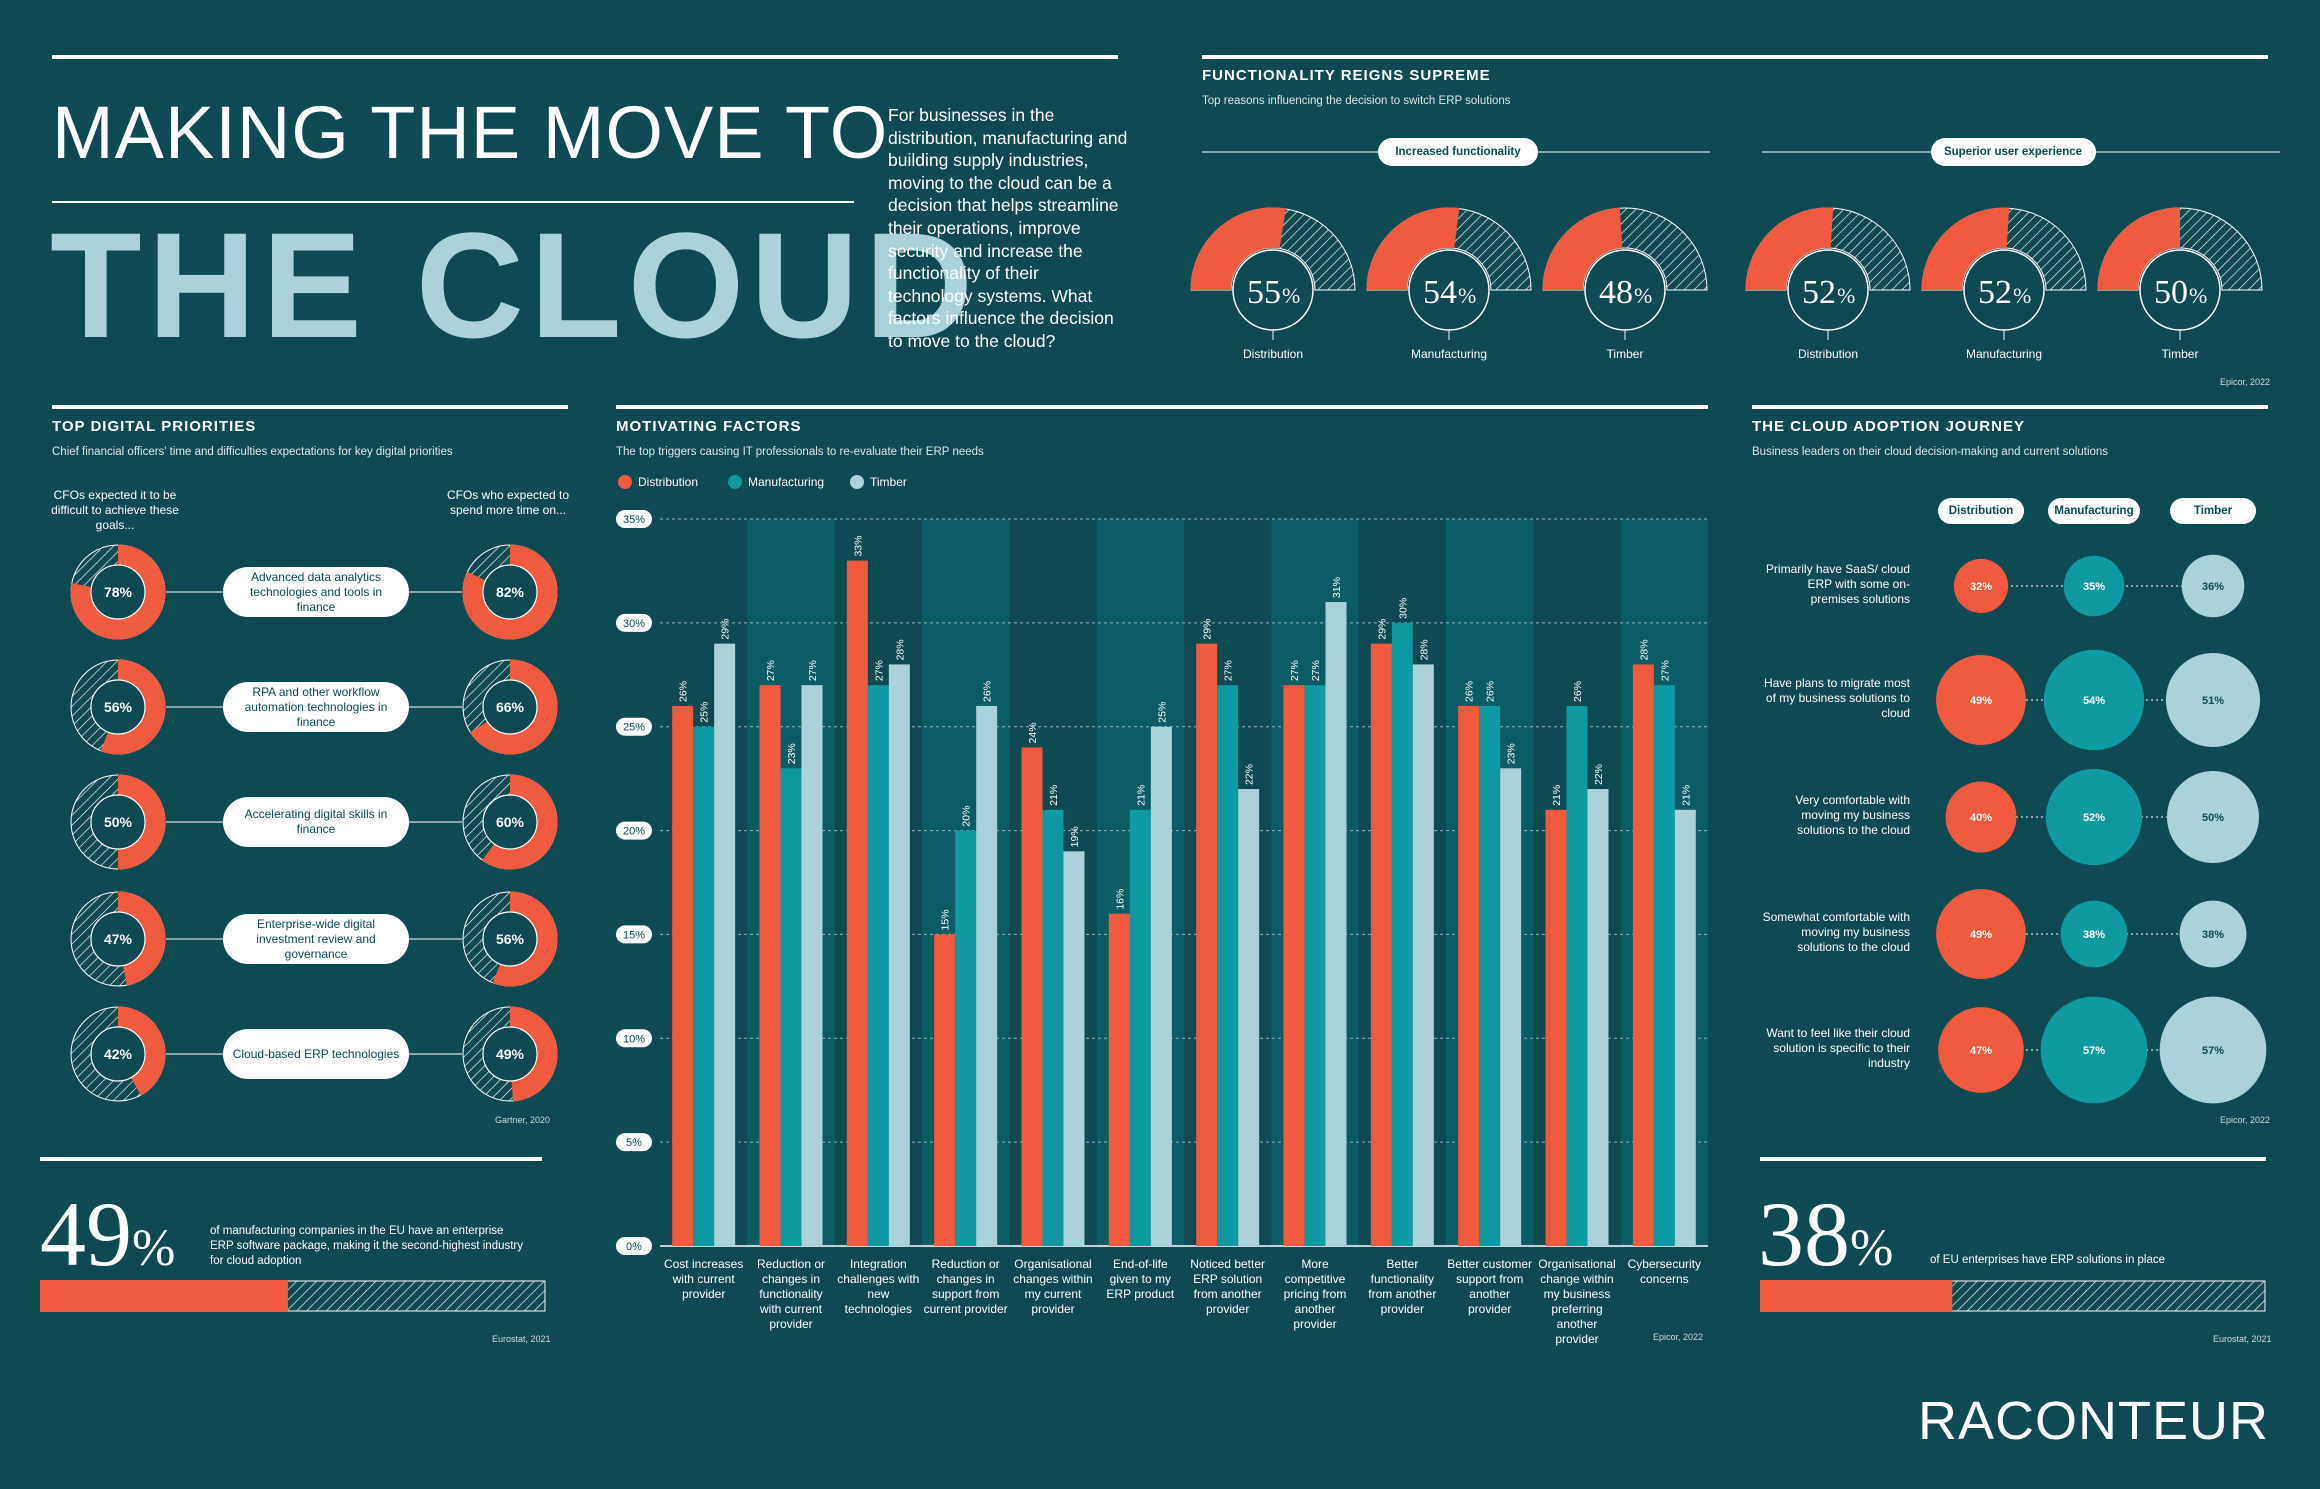  Describe the element at coordinates (2094, 935) in the screenshot. I see `journey-bubble-value: 38%` at that location.